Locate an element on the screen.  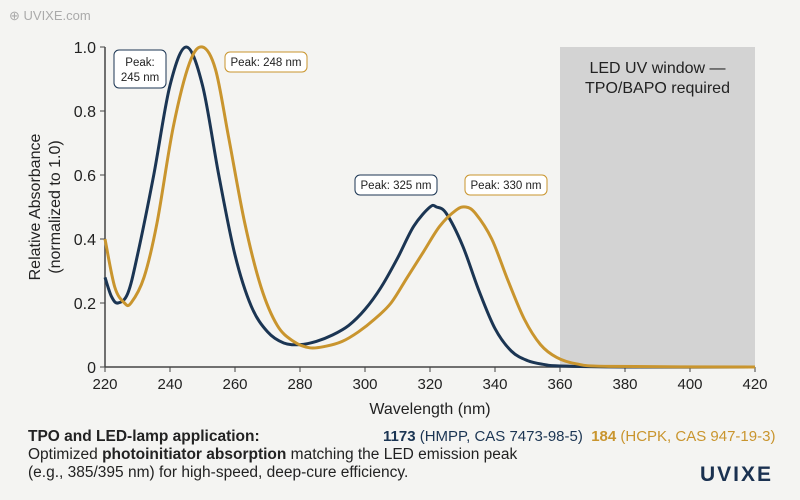
x-tick-label: 220 is located at coordinates (104, 384).